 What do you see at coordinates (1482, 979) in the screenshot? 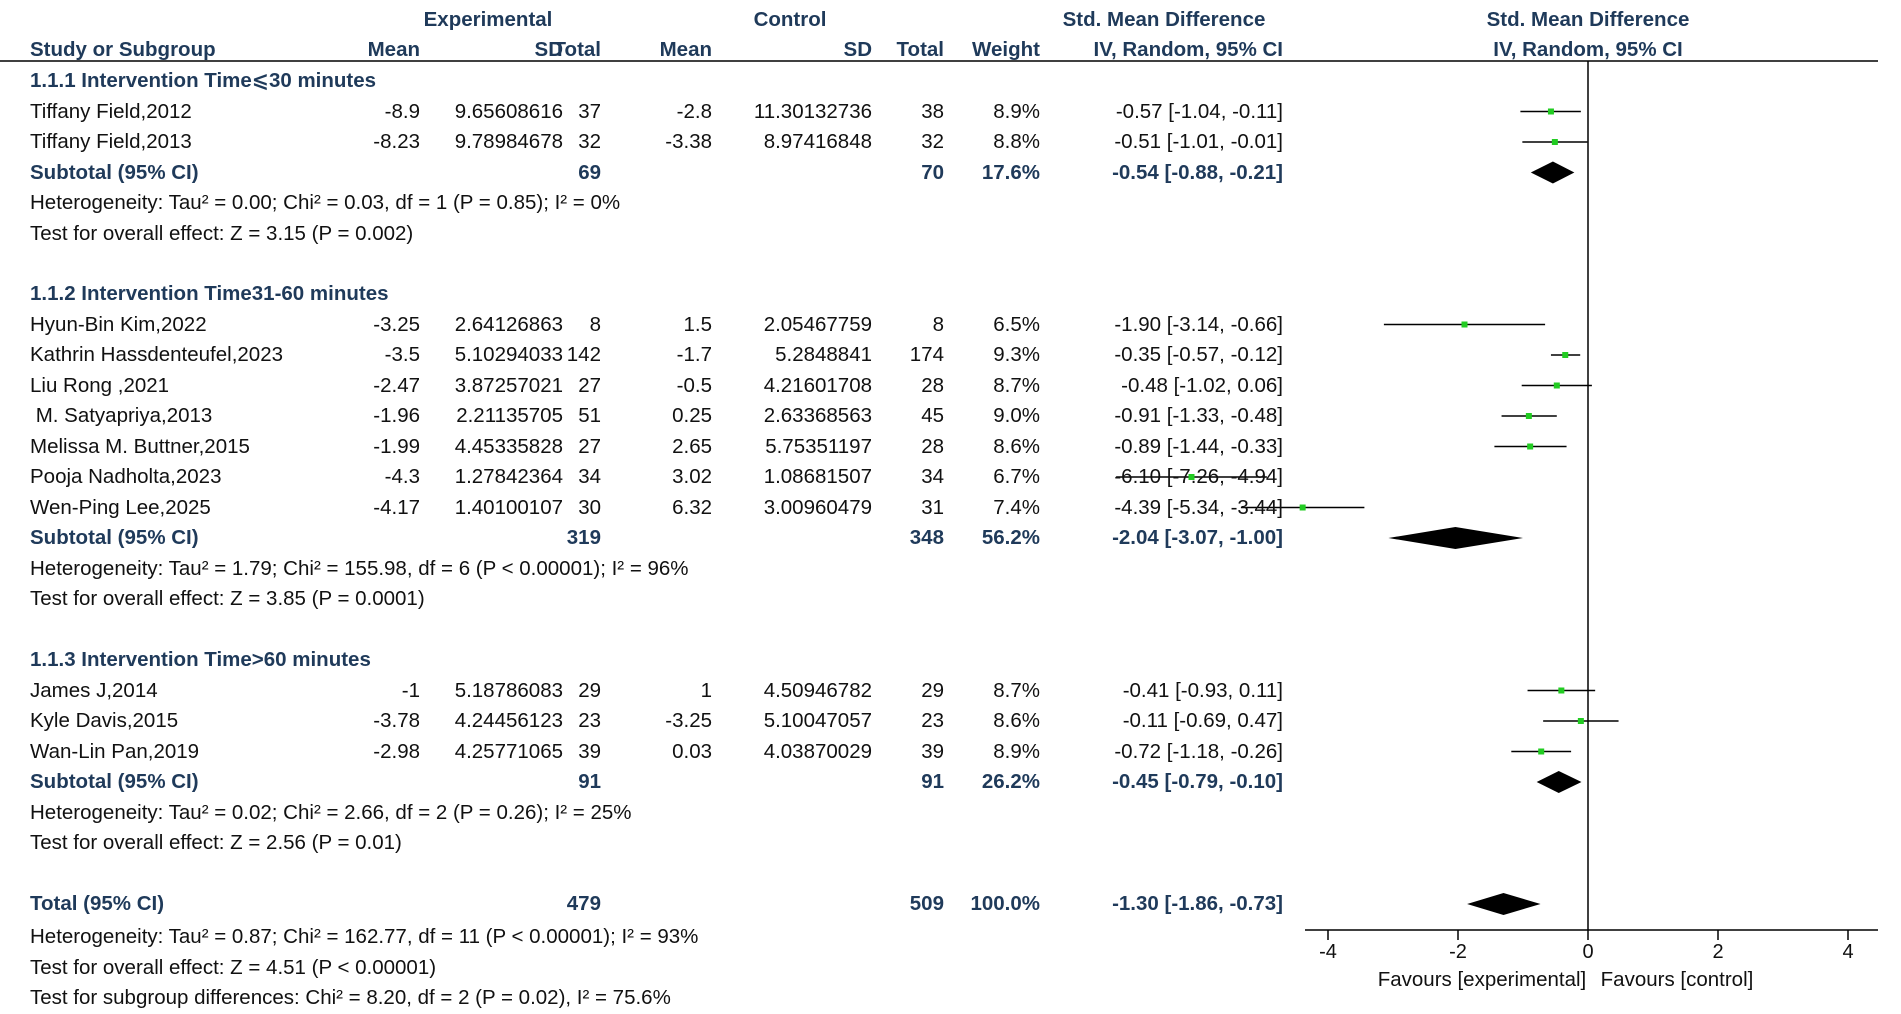
I see `favours-experimental-label: Favours [experimental]` at bounding box center [1482, 979].